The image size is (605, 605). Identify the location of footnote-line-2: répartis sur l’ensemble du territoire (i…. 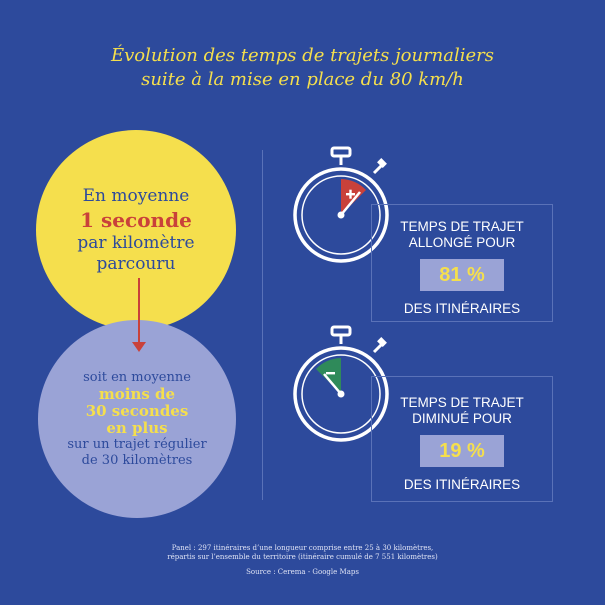
(302, 557).